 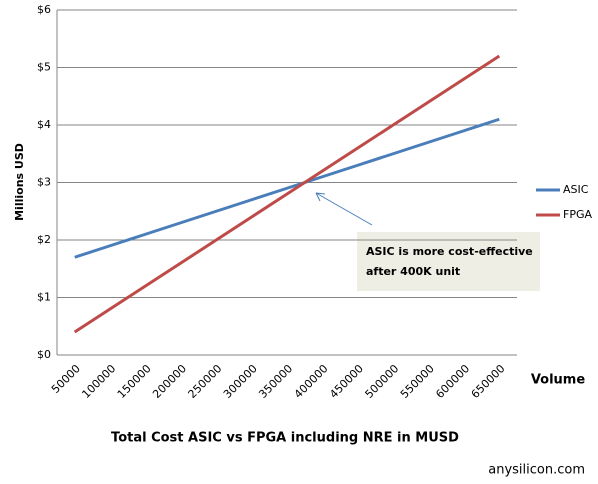 I want to click on y-axis-label: Millions USD, so click(x=19, y=182).